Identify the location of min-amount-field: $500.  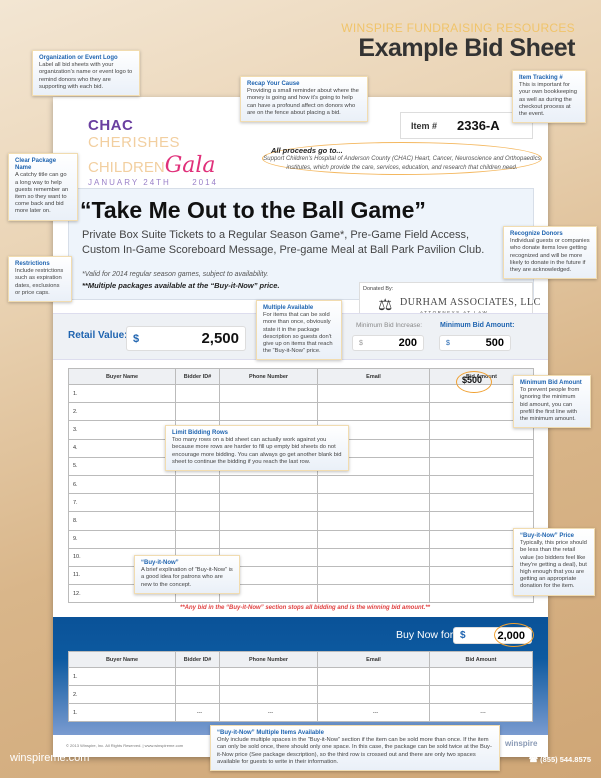
(475, 343).